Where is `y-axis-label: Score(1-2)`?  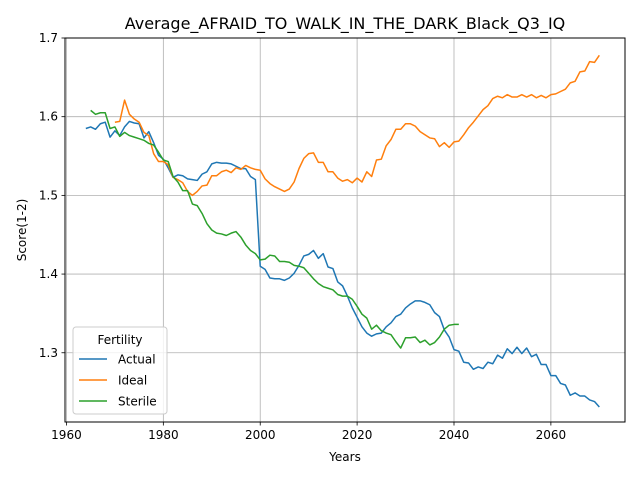
y-axis-label: Score(1-2) is located at coordinates (22, 230).